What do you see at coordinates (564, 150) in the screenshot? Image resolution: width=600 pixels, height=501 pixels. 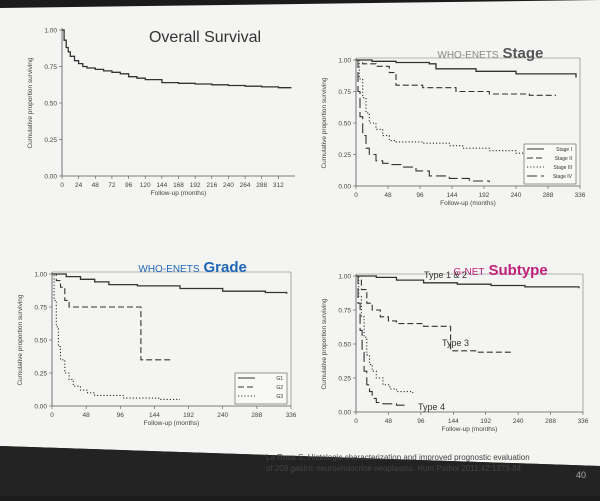 I see `legend-label: Stage I` at bounding box center [564, 150].